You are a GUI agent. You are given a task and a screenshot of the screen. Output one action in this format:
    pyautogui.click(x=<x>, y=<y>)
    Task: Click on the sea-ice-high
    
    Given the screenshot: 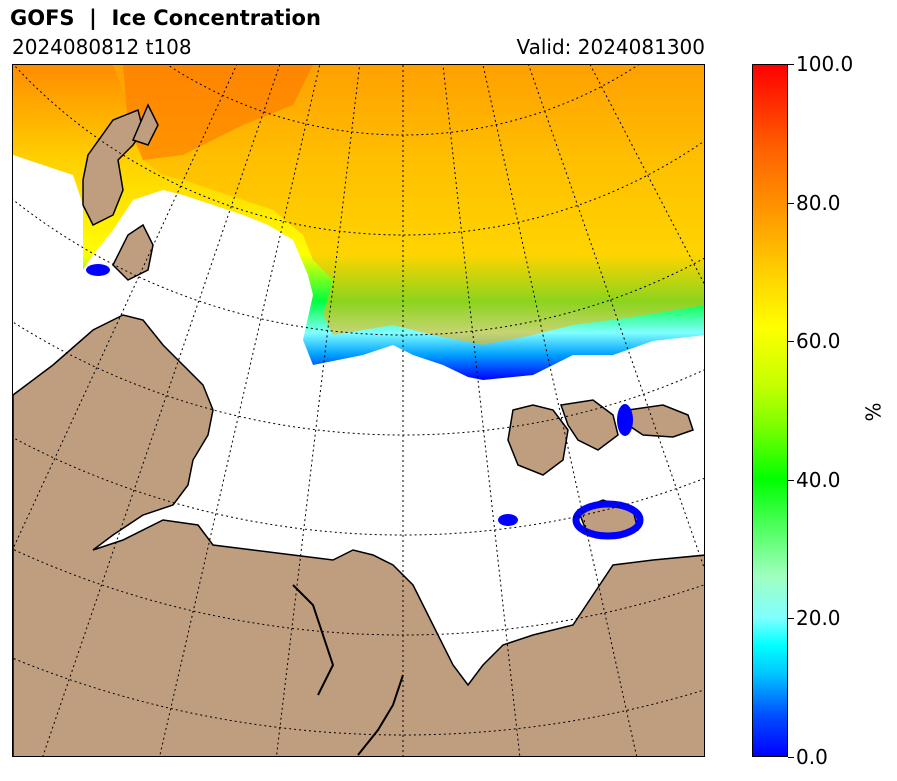 What is the action you would take?
    pyautogui.click(x=218, y=112)
    